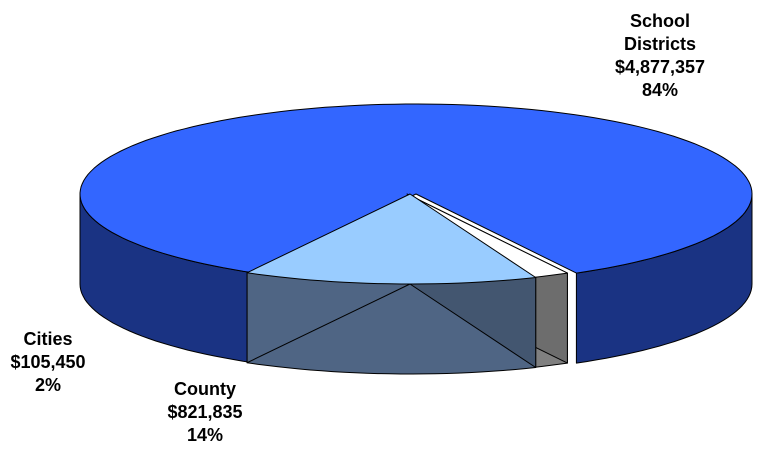  What do you see at coordinates (391, 239) in the screenshot?
I see `county-slice-top` at bounding box center [391, 239].